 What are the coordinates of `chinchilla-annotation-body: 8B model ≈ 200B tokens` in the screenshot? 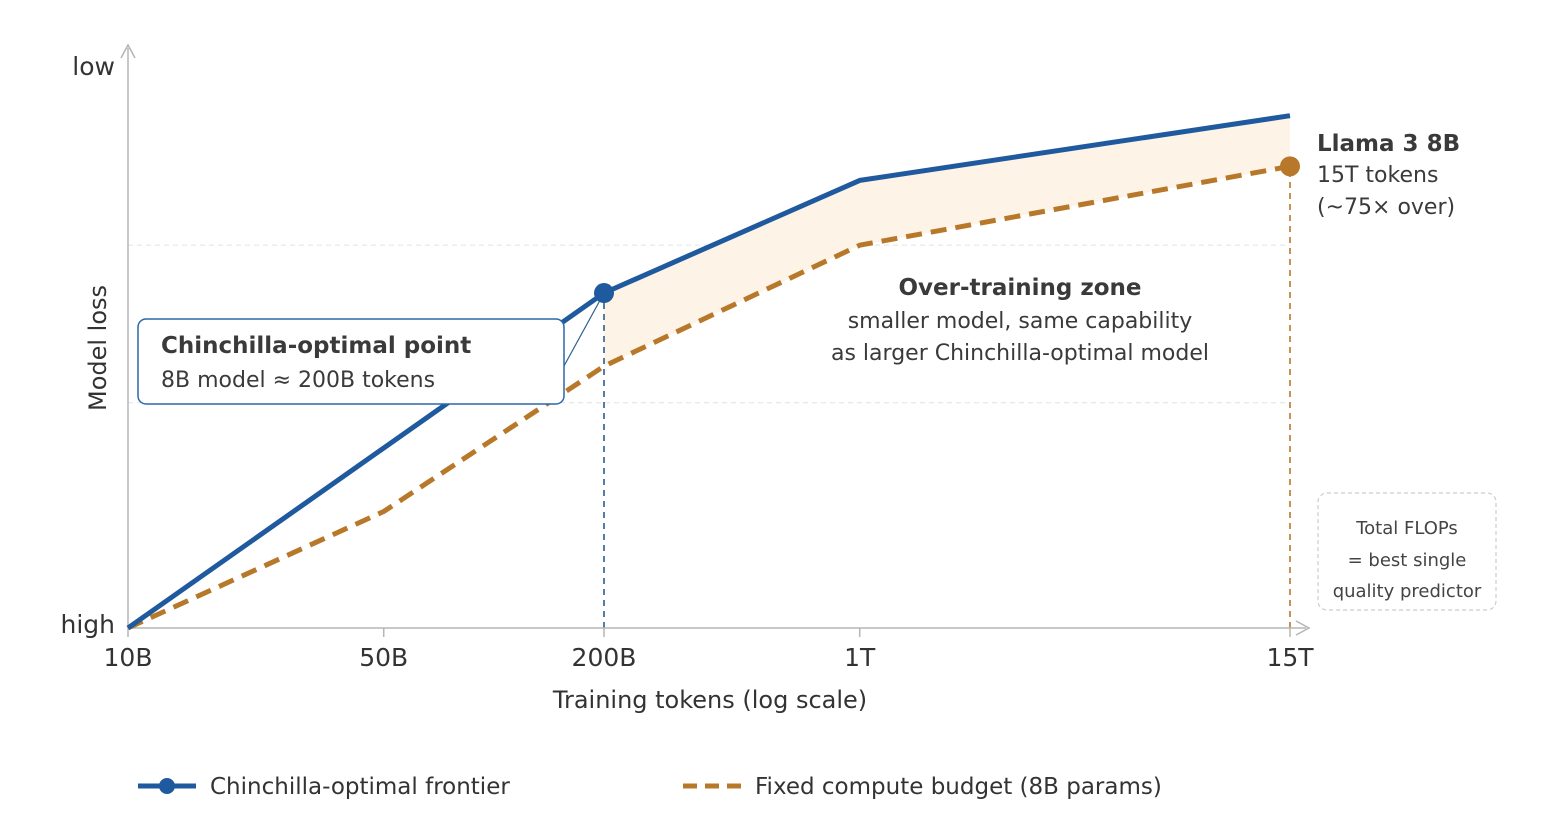 It's located at (298, 380).